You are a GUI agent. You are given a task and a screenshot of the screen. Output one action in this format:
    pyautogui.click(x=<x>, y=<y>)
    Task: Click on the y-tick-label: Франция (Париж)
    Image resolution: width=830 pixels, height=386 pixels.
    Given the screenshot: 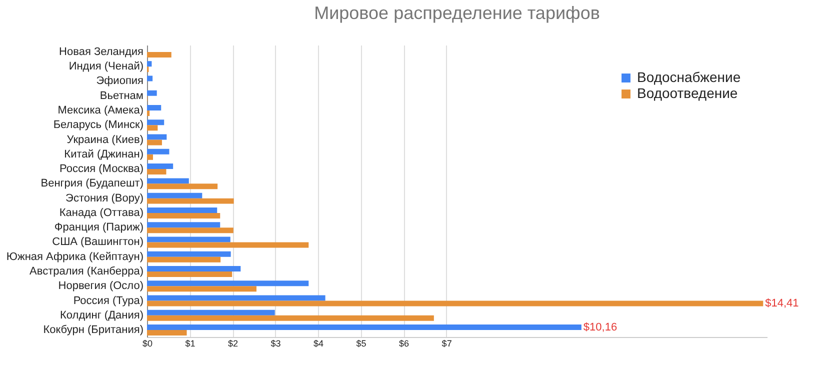 What is the action you would take?
    pyautogui.click(x=99, y=228)
    